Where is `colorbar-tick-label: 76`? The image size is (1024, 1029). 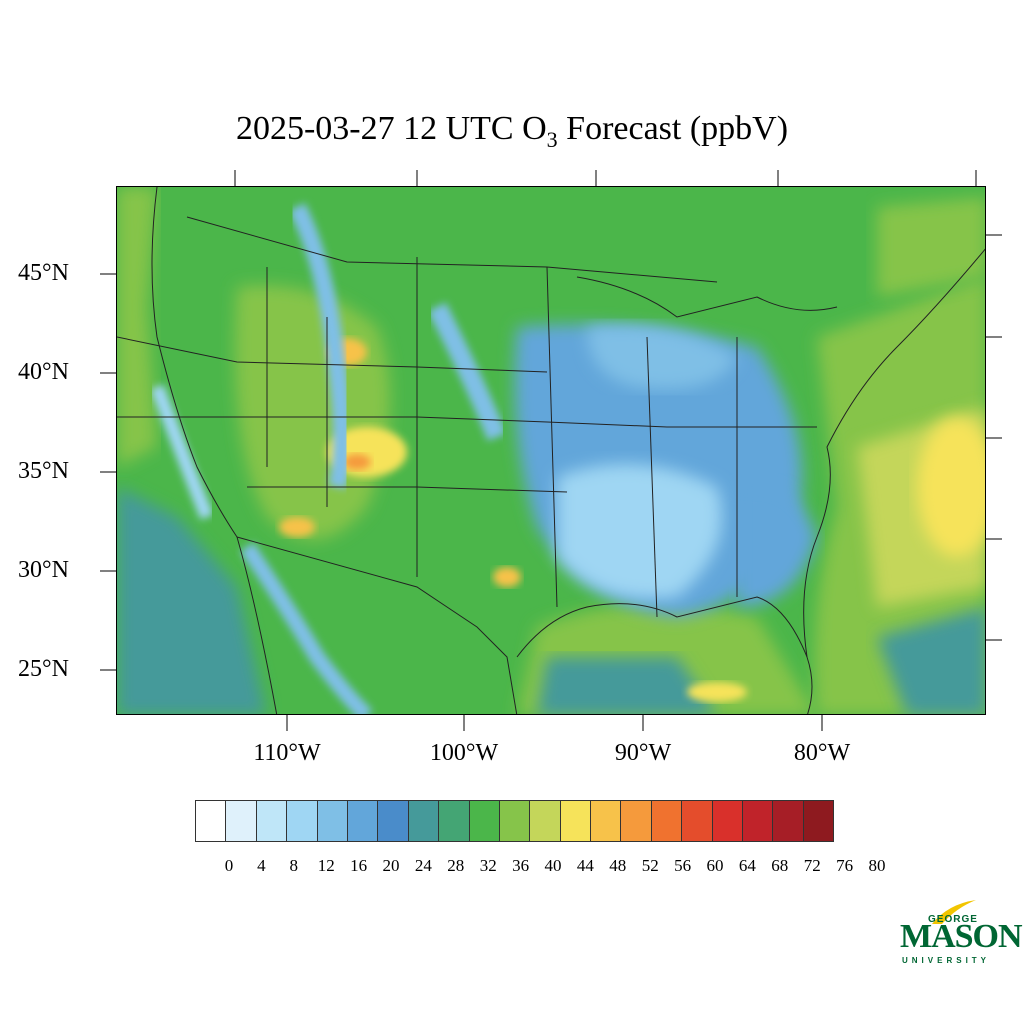
colorbar-tick-label: 76 is located at coordinates (845, 865).